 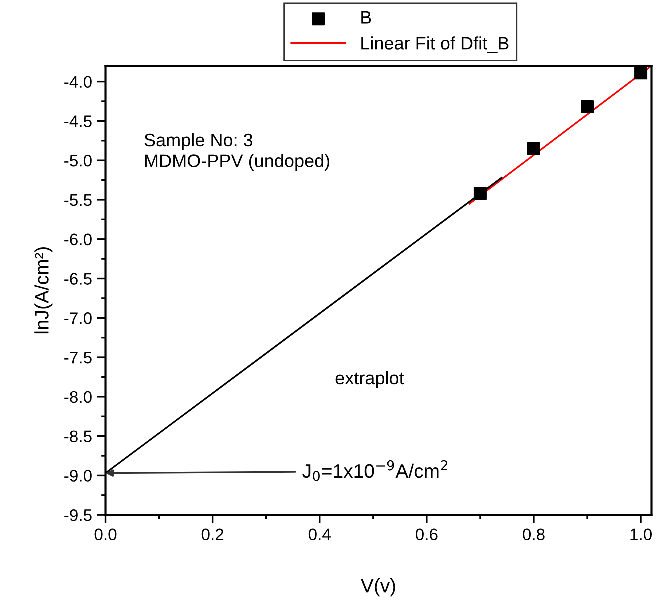 What do you see at coordinates (370, 379) in the screenshot?
I see `annotation: extraplot` at bounding box center [370, 379].